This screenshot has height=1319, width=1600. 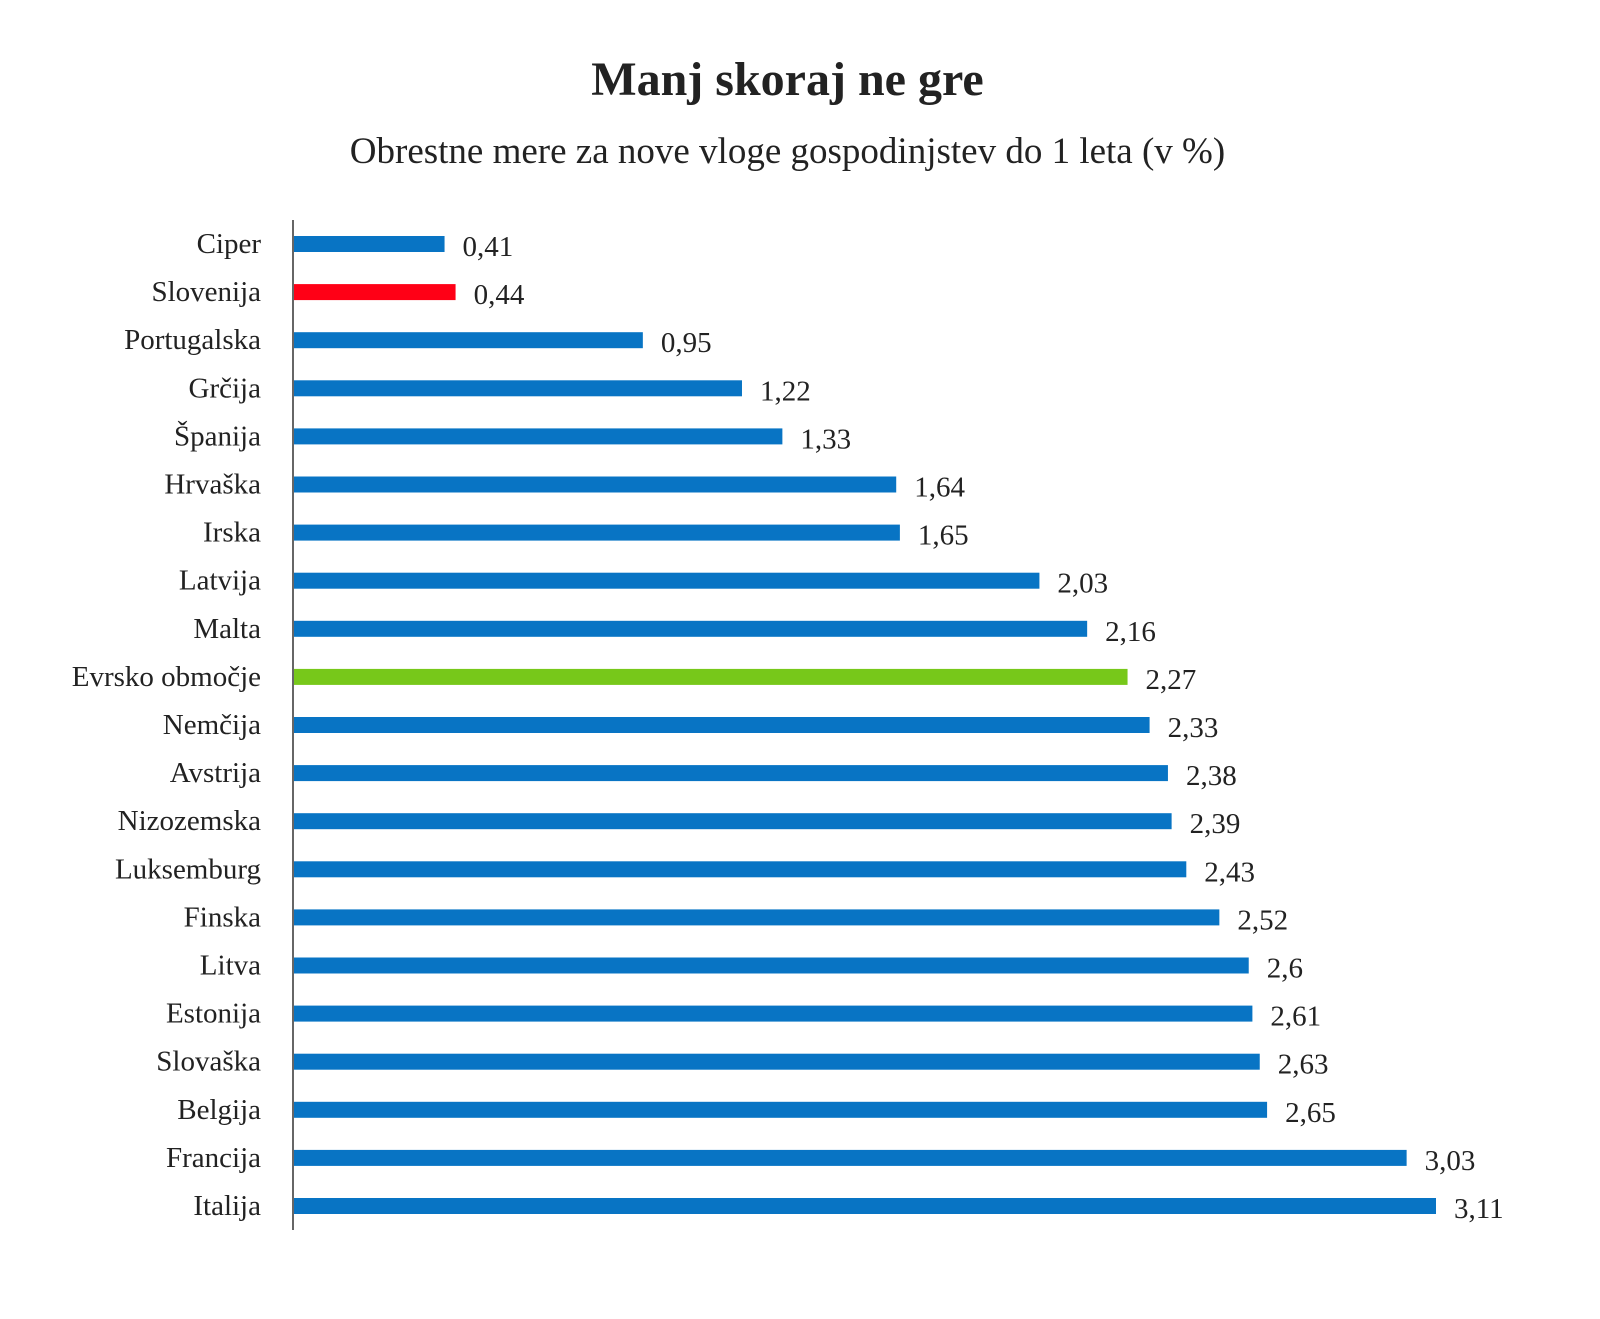 What do you see at coordinates (1211, 776) in the screenshot?
I see `value-label: 2,38` at bounding box center [1211, 776].